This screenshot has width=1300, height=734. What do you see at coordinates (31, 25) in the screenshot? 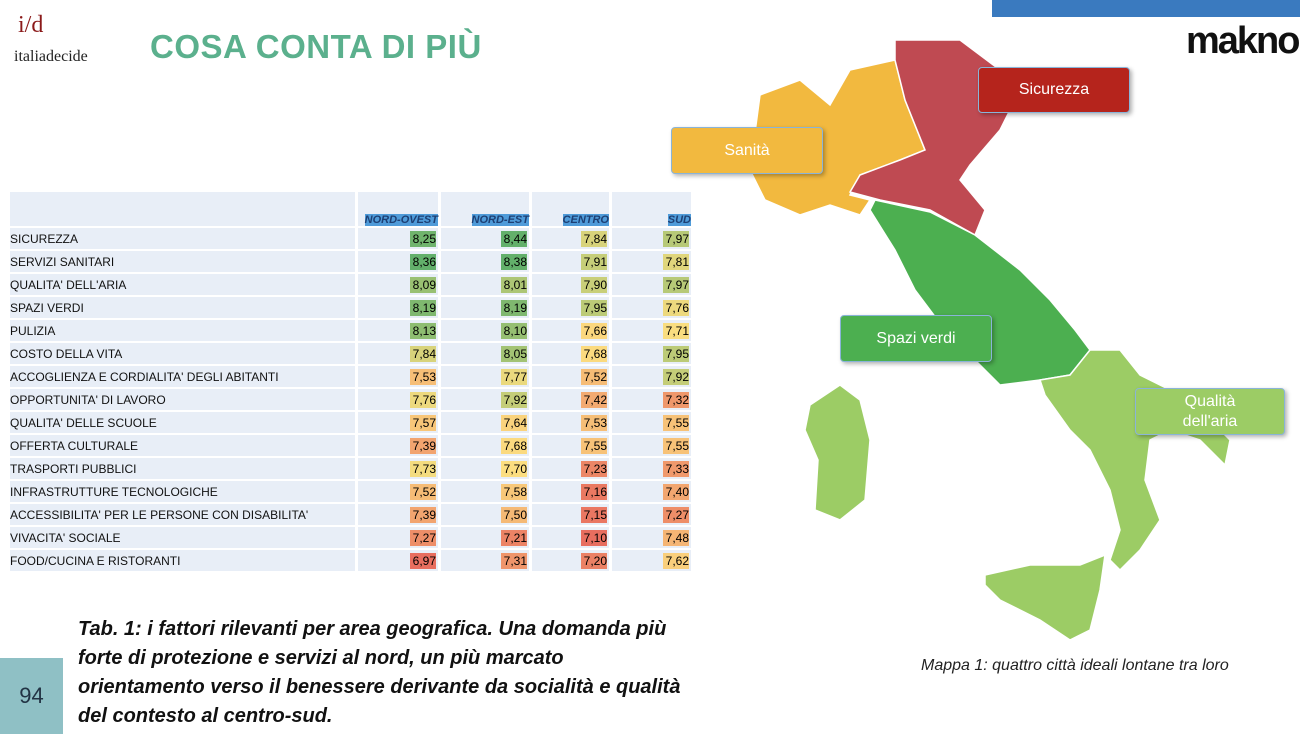
I see `logo-mark: i/d` at bounding box center [31, 25].